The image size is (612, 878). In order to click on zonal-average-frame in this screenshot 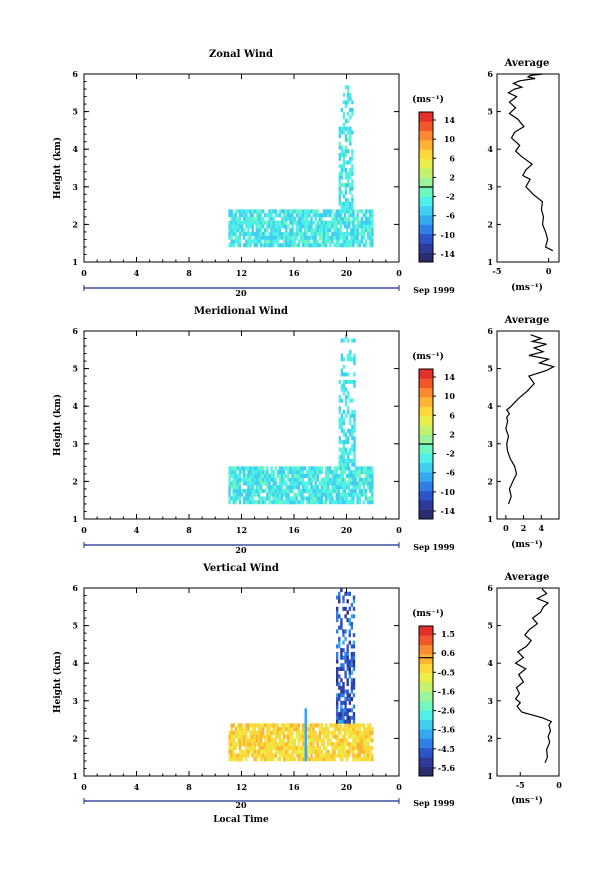, I will do `click(528, 168)`.